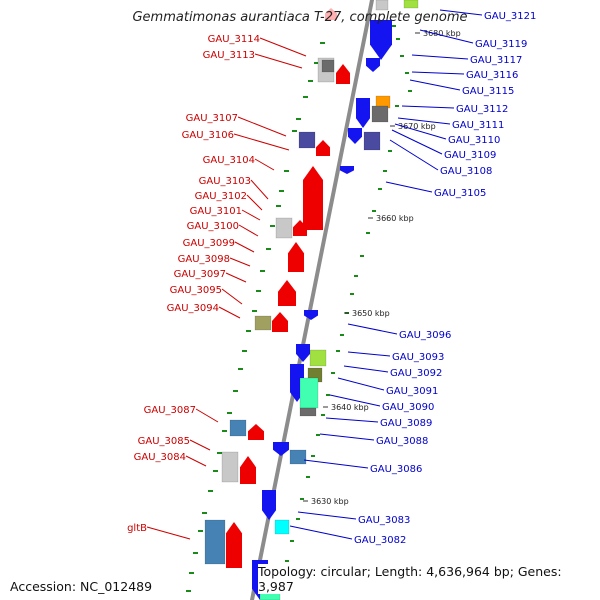 This screenshot has height=600, width=600. Describe the element at coordinates (418, 357) in the screenshot. I see `right-gene-label: GAU_3093` at that location.